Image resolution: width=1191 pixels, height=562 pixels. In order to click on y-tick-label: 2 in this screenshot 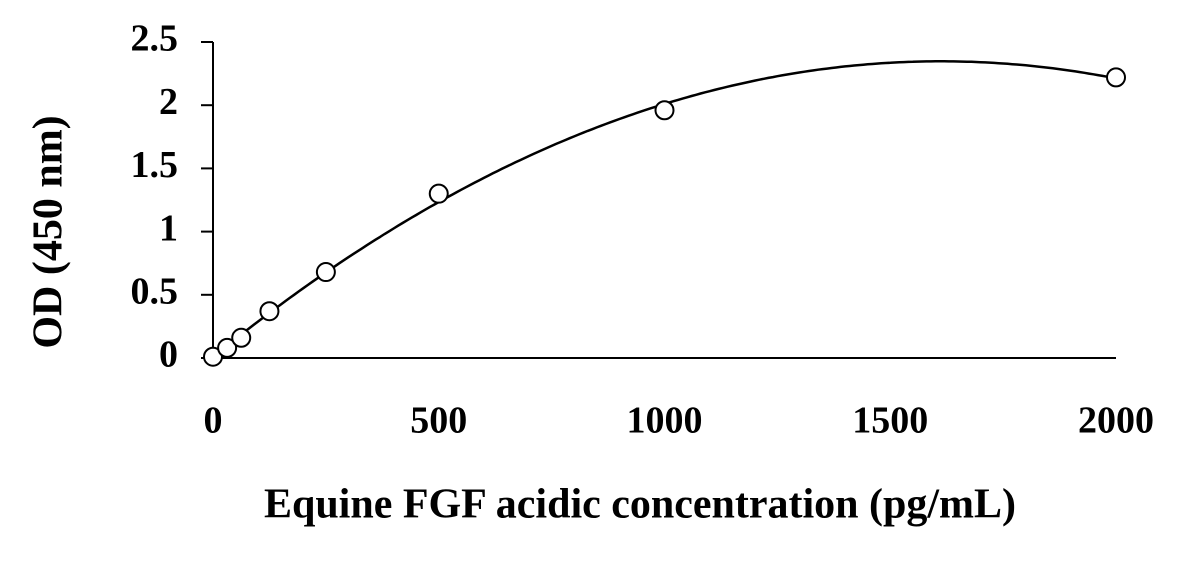, I will do `click(168, 102)`.